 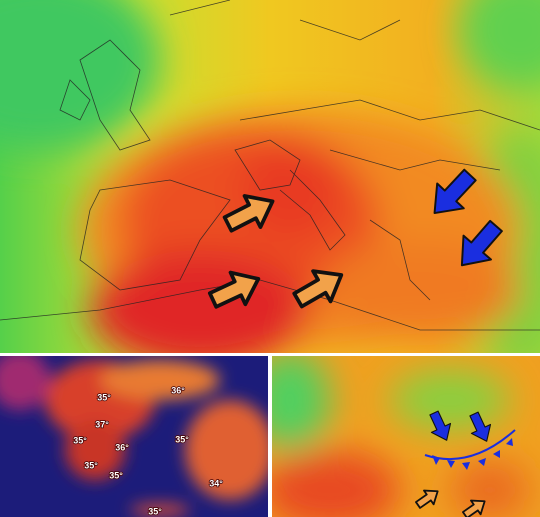 I want to click on temperature-label: 34°, so click(x=216, y=483).